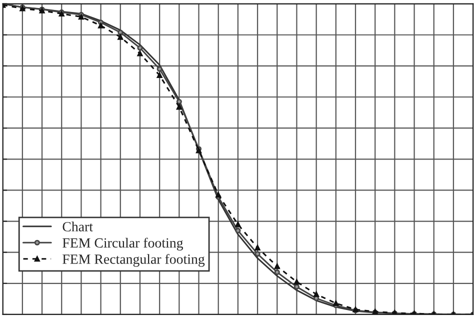 The width and height of the screenshot is (474, 317). Describe the element at coordinates (123, 244) in the screenshot. I see `legend-label: FEM Circular footing` at that location.